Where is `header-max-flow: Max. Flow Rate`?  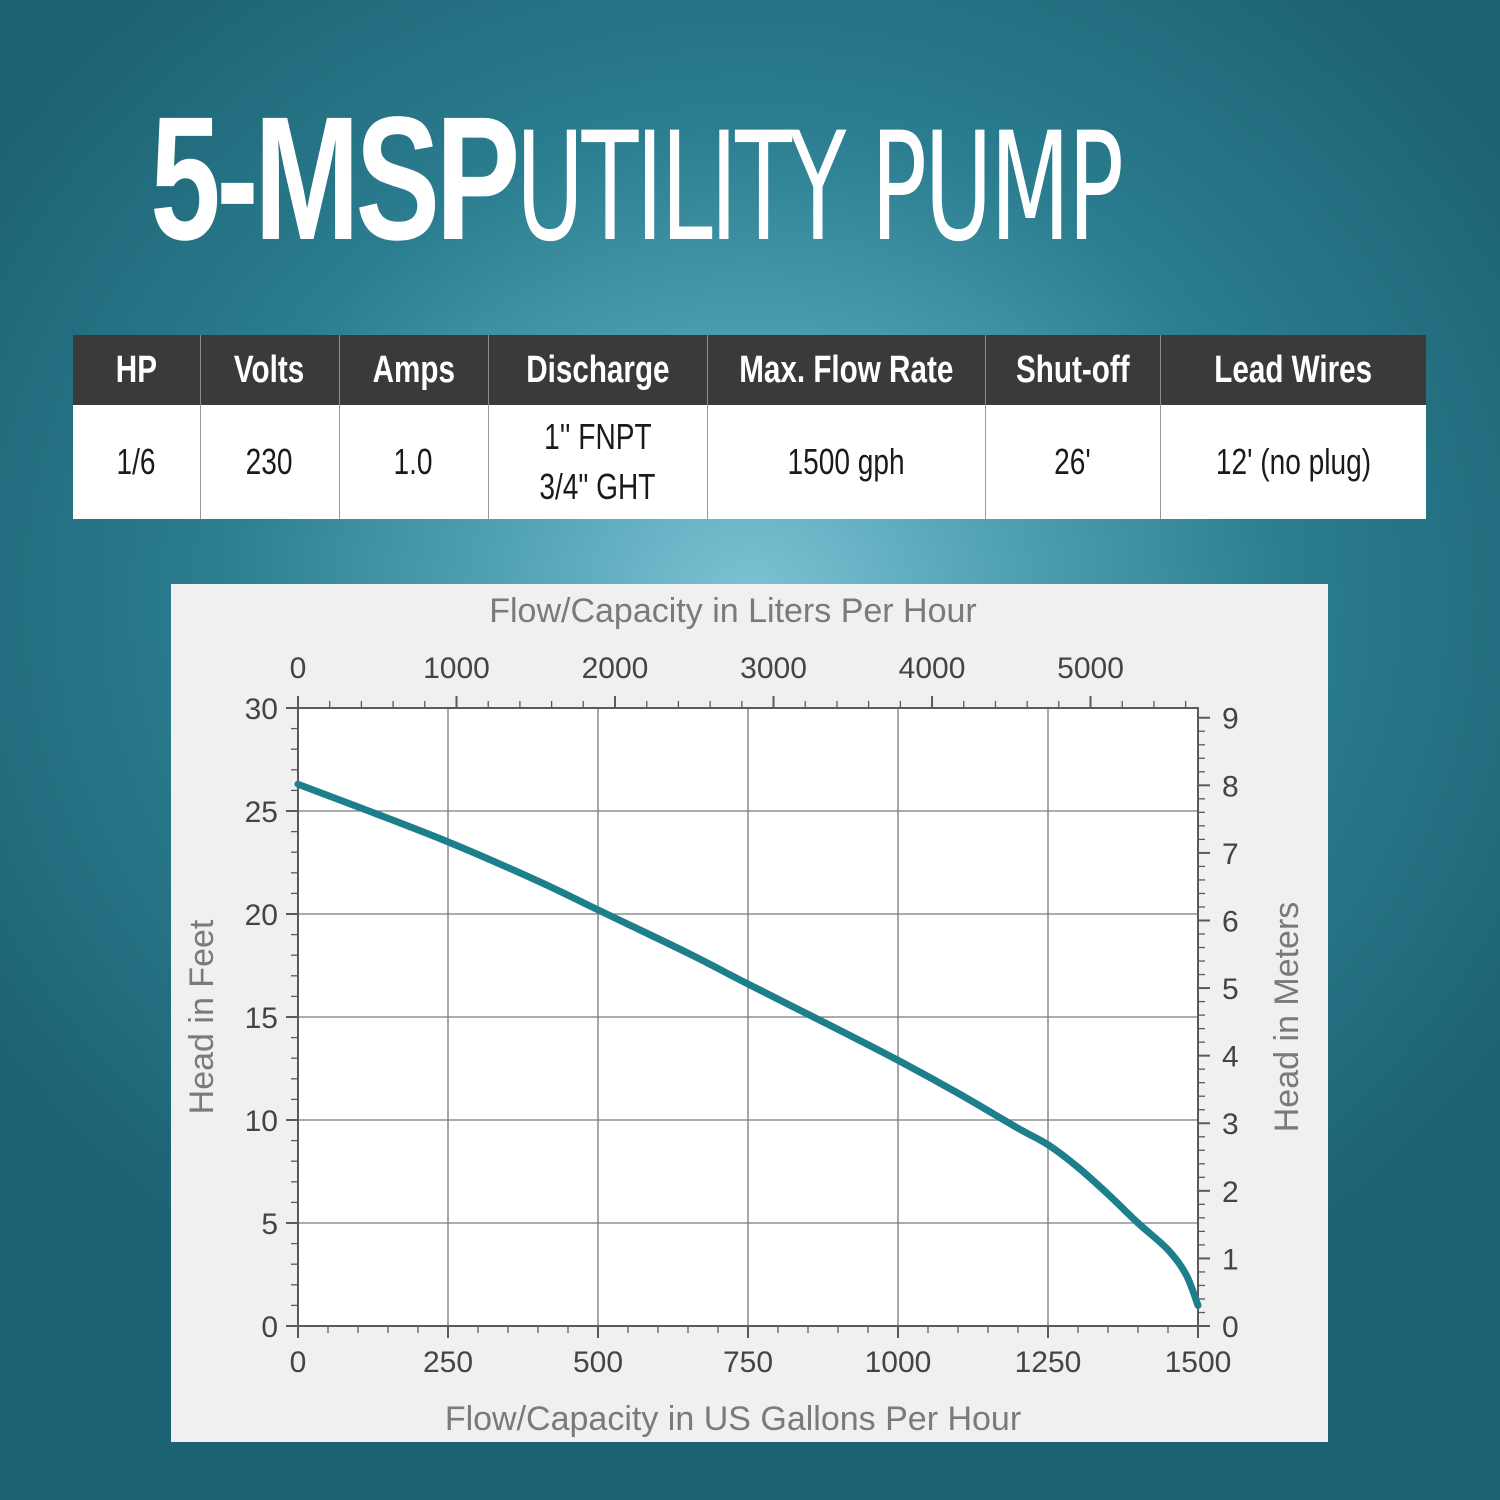 header-max-flow: Max. Flow Rate is located at coordinates (846, 370).